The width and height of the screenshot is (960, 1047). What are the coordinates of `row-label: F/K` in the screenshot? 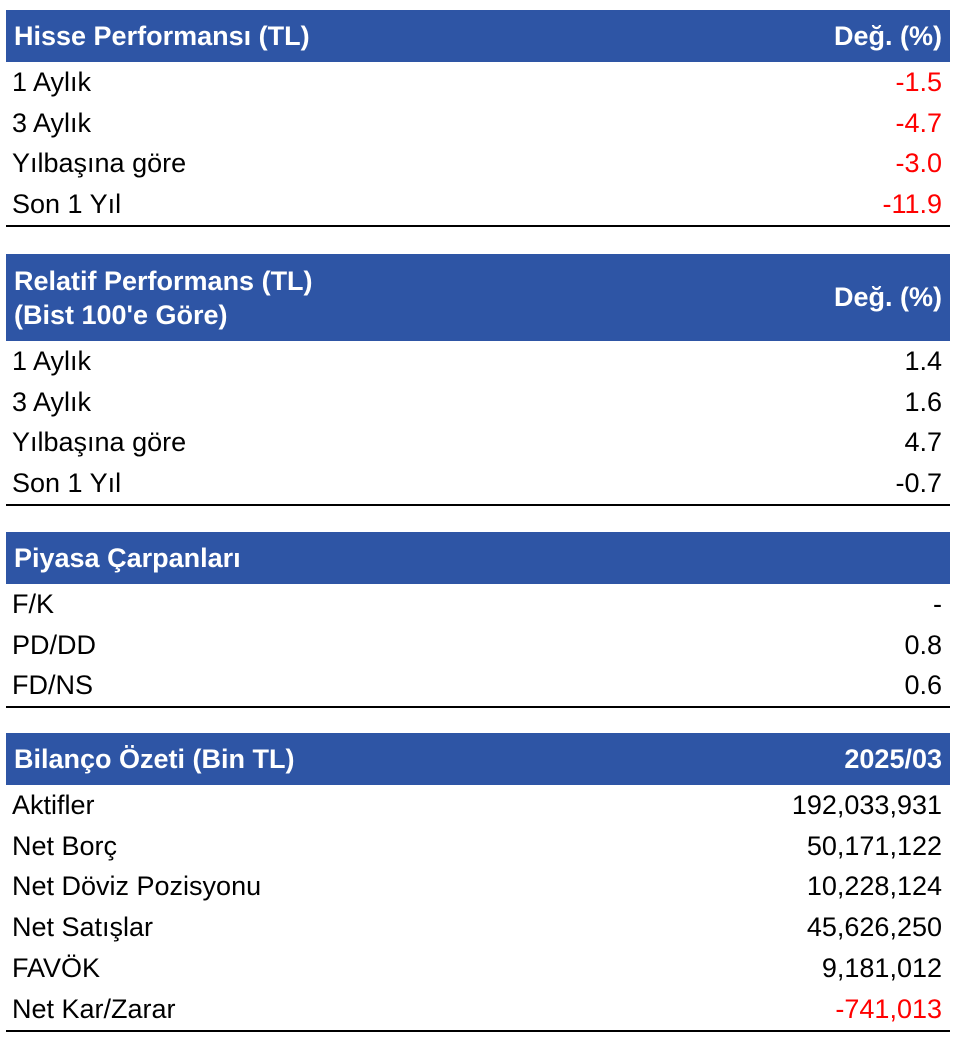 It's located at (33, 603).